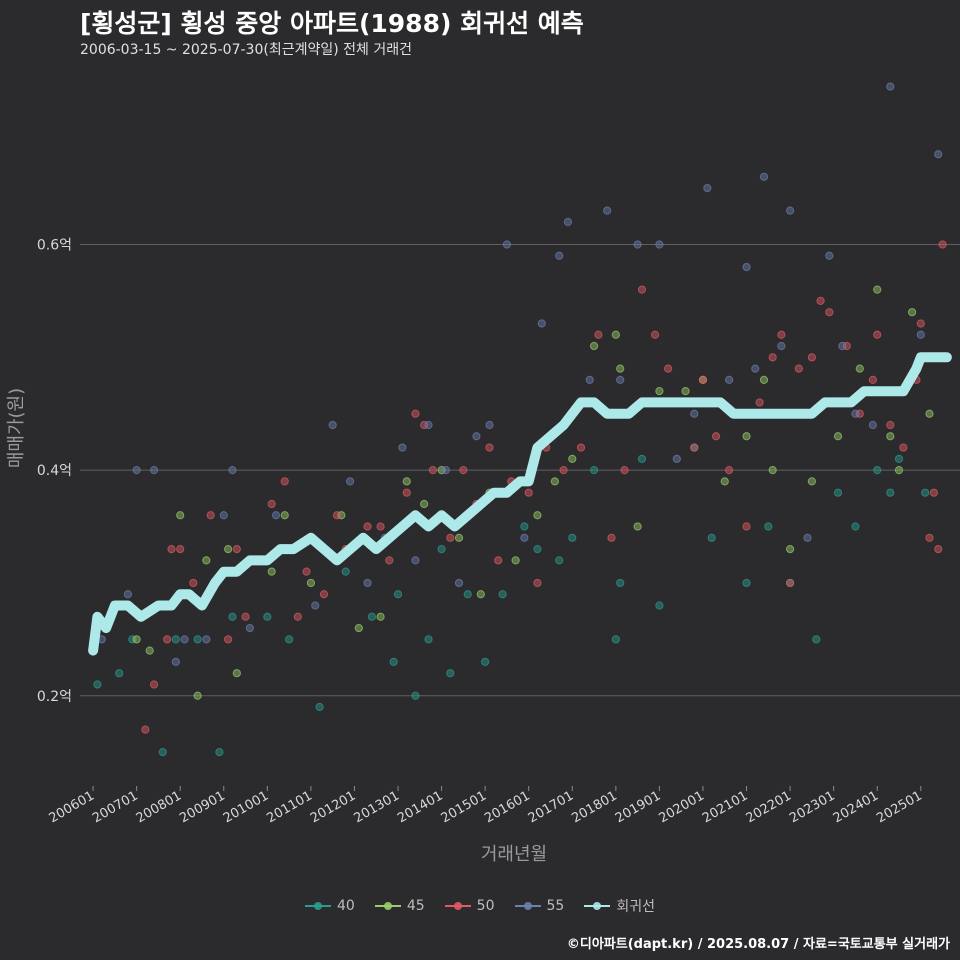  What do you see at coordinates (202, 807) in the screenshot?
I see `x-tick-label: 200901` at bounding box center [202, 807].